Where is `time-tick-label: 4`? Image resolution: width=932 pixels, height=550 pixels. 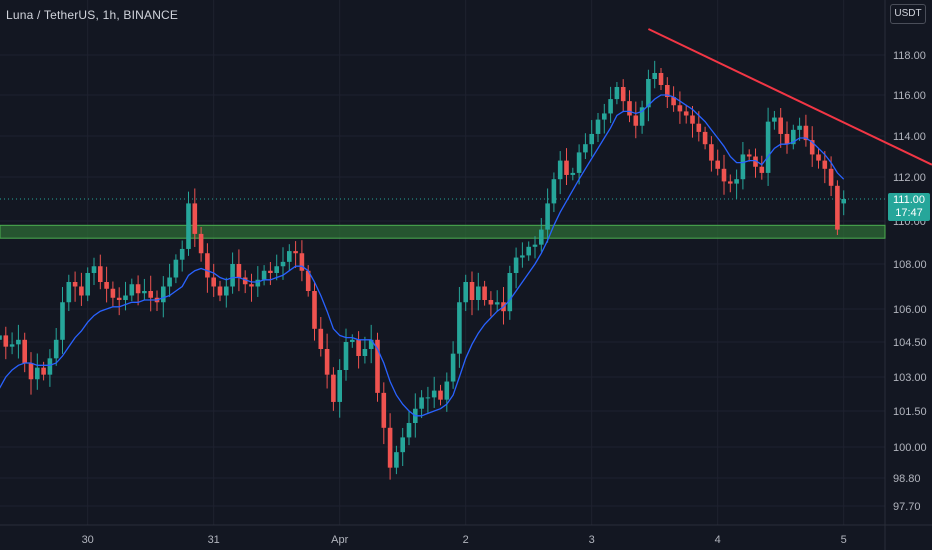
time-tick-label: 4 is located at coordinates (718, 540).